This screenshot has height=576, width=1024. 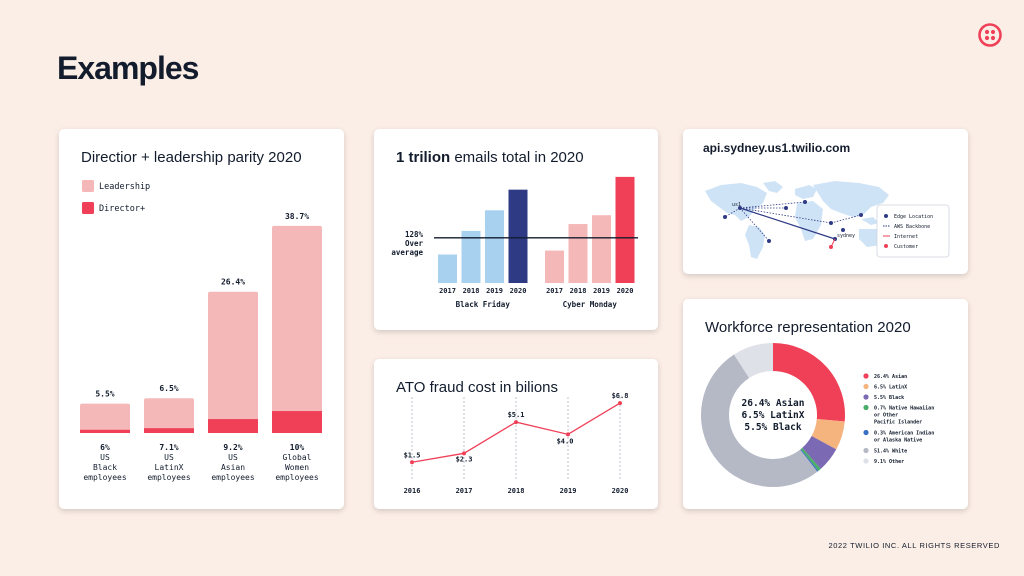 I want to click on legend-swatch-director, so click(x=88, y=208).